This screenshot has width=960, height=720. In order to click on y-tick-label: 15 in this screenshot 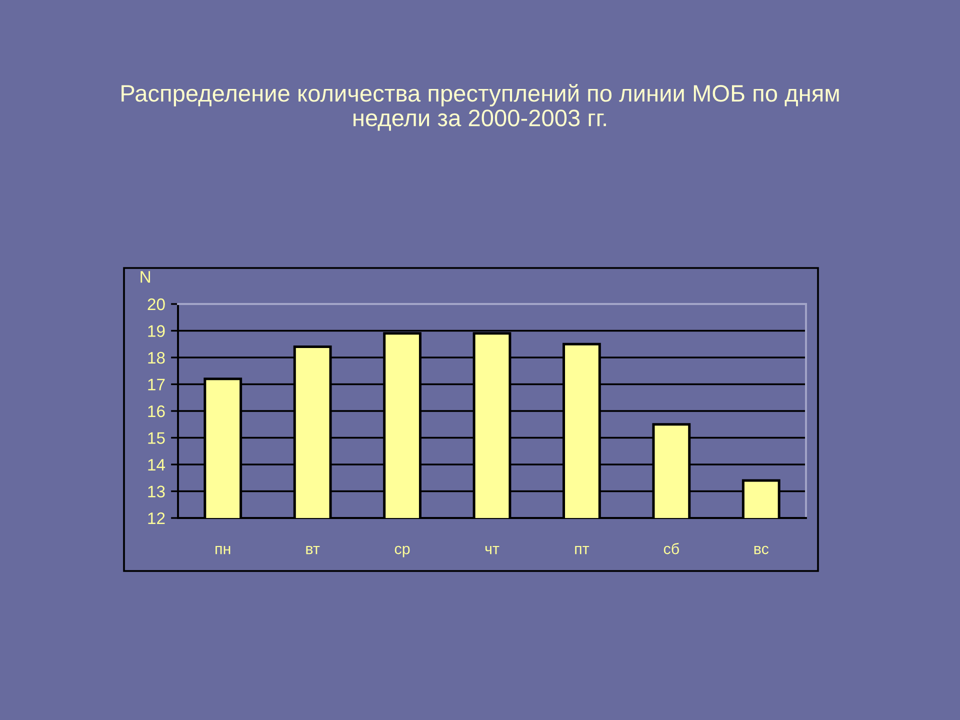, I will do `click(156, 438)`.